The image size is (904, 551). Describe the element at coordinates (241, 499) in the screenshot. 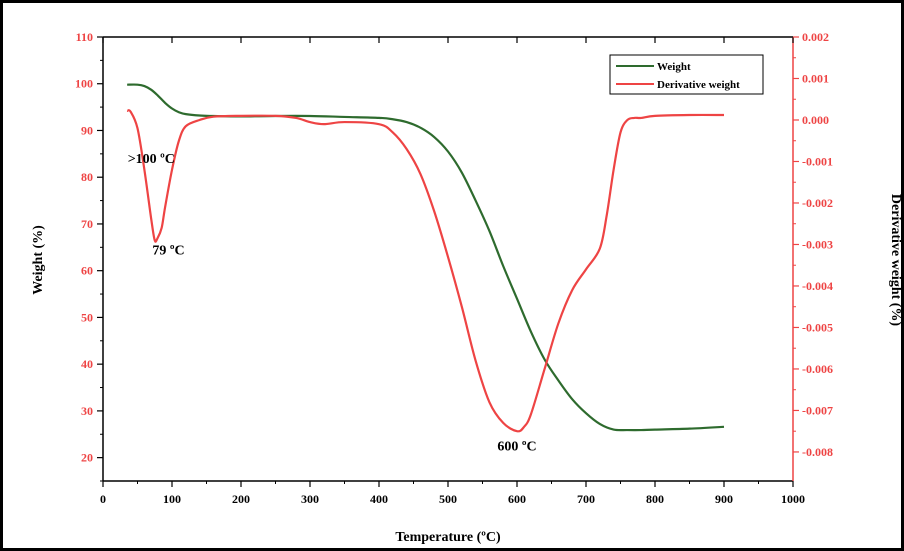

I see `x-tick-label: 200` at that location.